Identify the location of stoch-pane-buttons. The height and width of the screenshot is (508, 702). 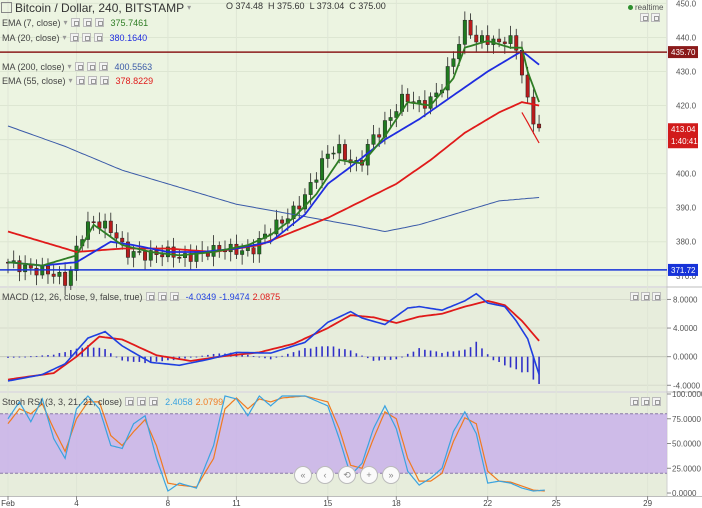
(645, 401).